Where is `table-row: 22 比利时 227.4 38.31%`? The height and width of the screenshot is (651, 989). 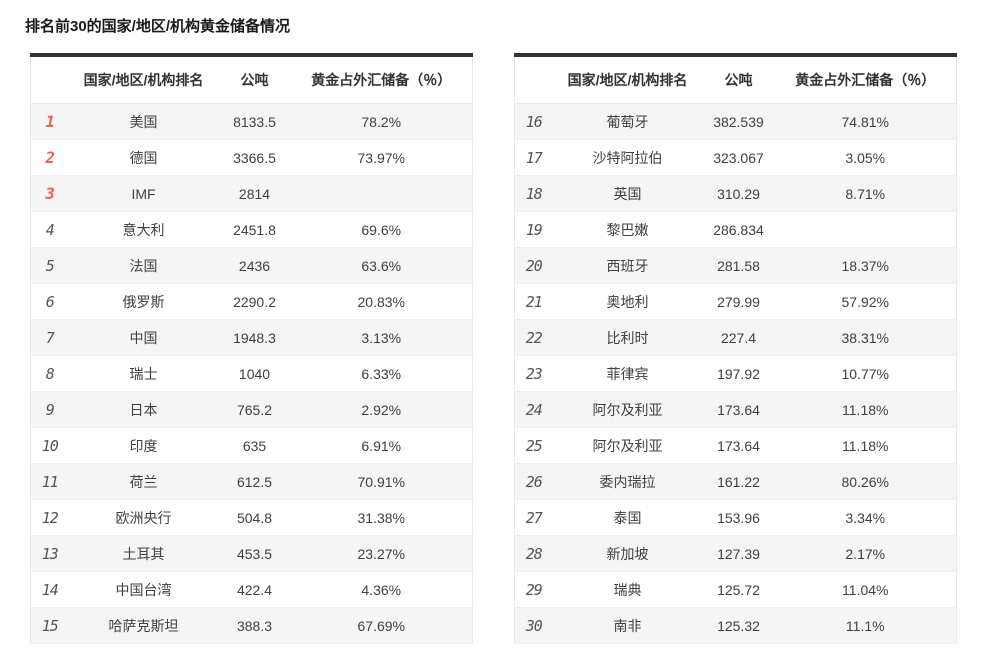
table-row: 22 比利时 227.4 38.31% is located at coordinates (735, 337).